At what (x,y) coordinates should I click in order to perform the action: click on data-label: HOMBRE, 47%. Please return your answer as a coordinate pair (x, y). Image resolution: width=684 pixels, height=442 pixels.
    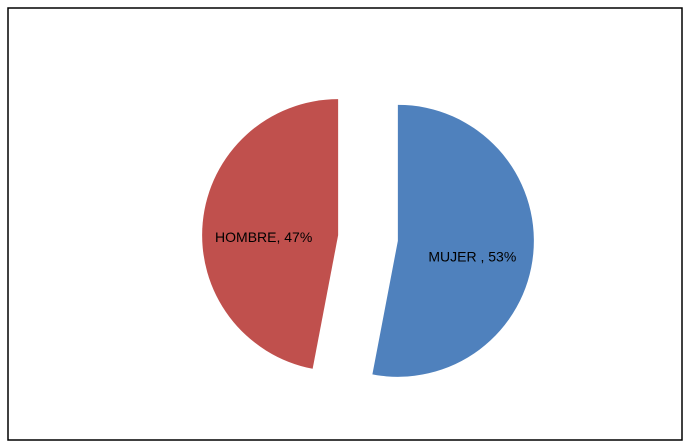
    Looking at the image, I should click on (263, 237).